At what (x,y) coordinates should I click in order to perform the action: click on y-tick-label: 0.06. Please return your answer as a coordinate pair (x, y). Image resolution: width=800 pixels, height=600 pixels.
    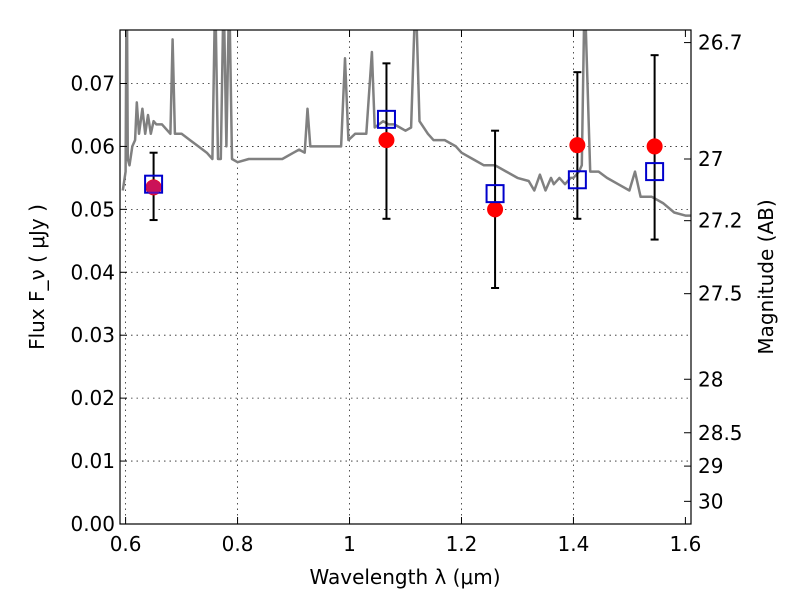
    Looking at the image, I should click on (92, 146).